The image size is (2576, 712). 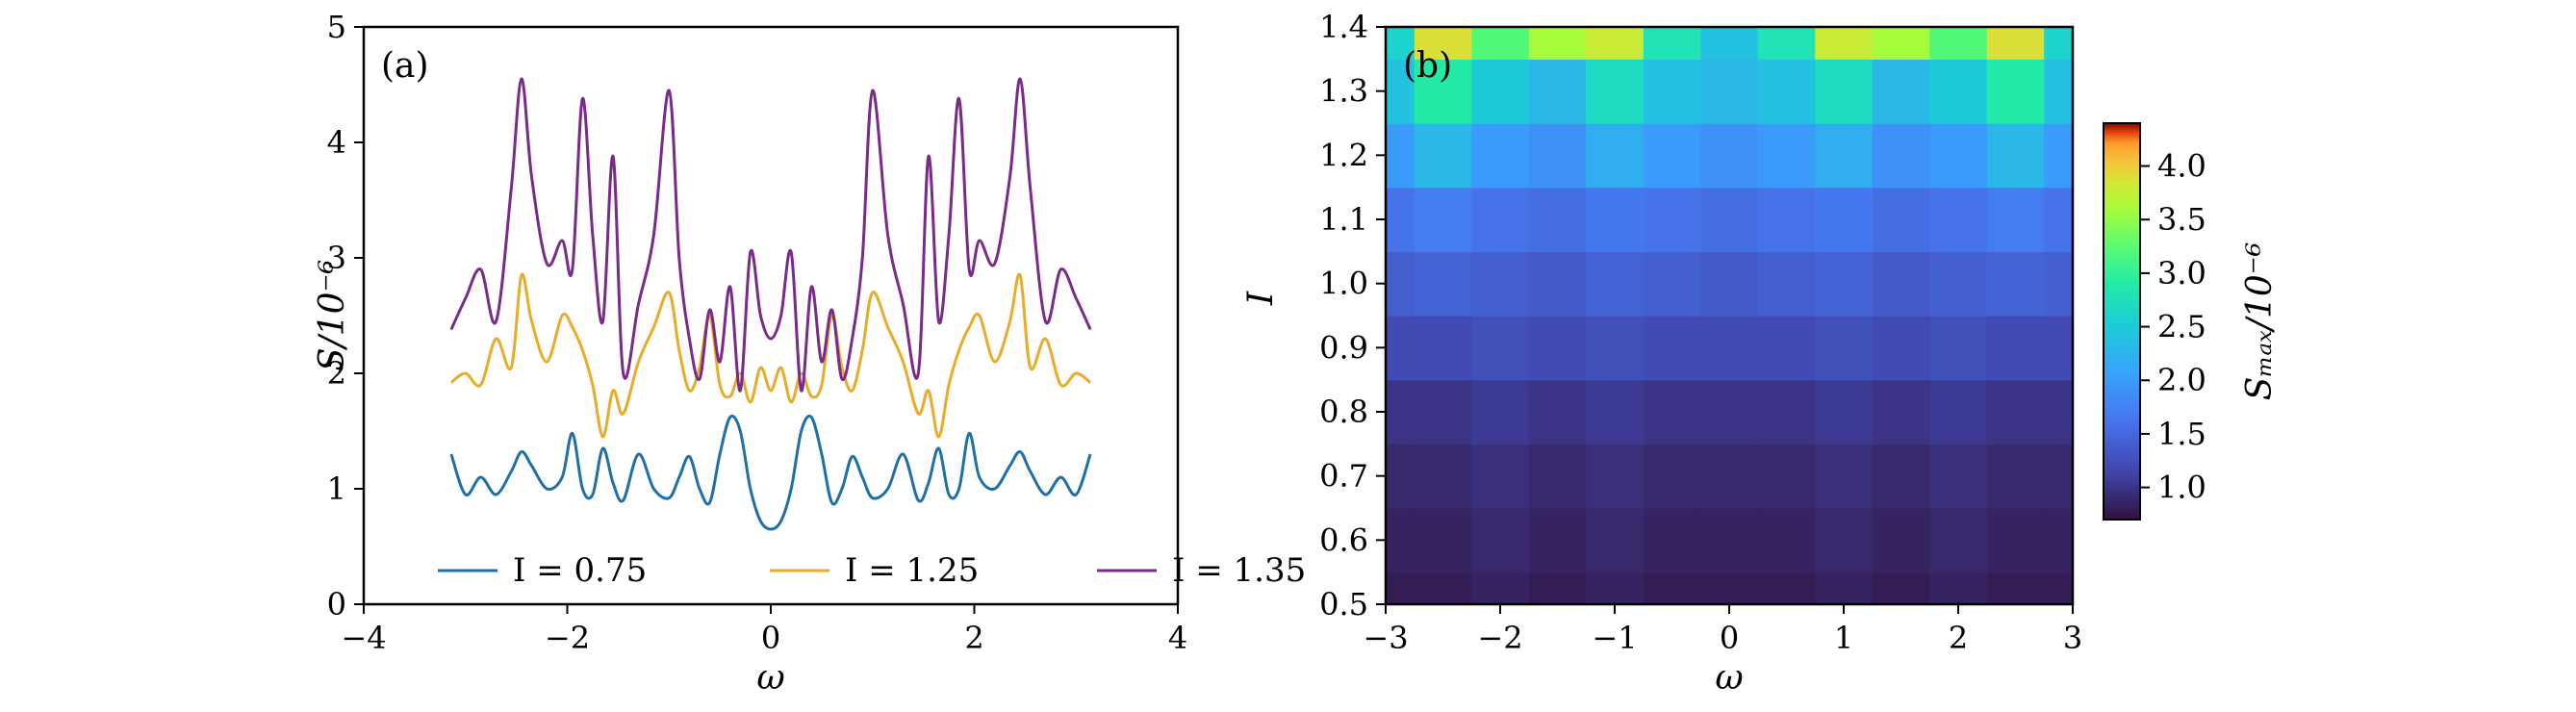 What do you see at coordinates (2122, 321) in the screenshot?
I see `colorbar` at bounding box center [2122, 321].